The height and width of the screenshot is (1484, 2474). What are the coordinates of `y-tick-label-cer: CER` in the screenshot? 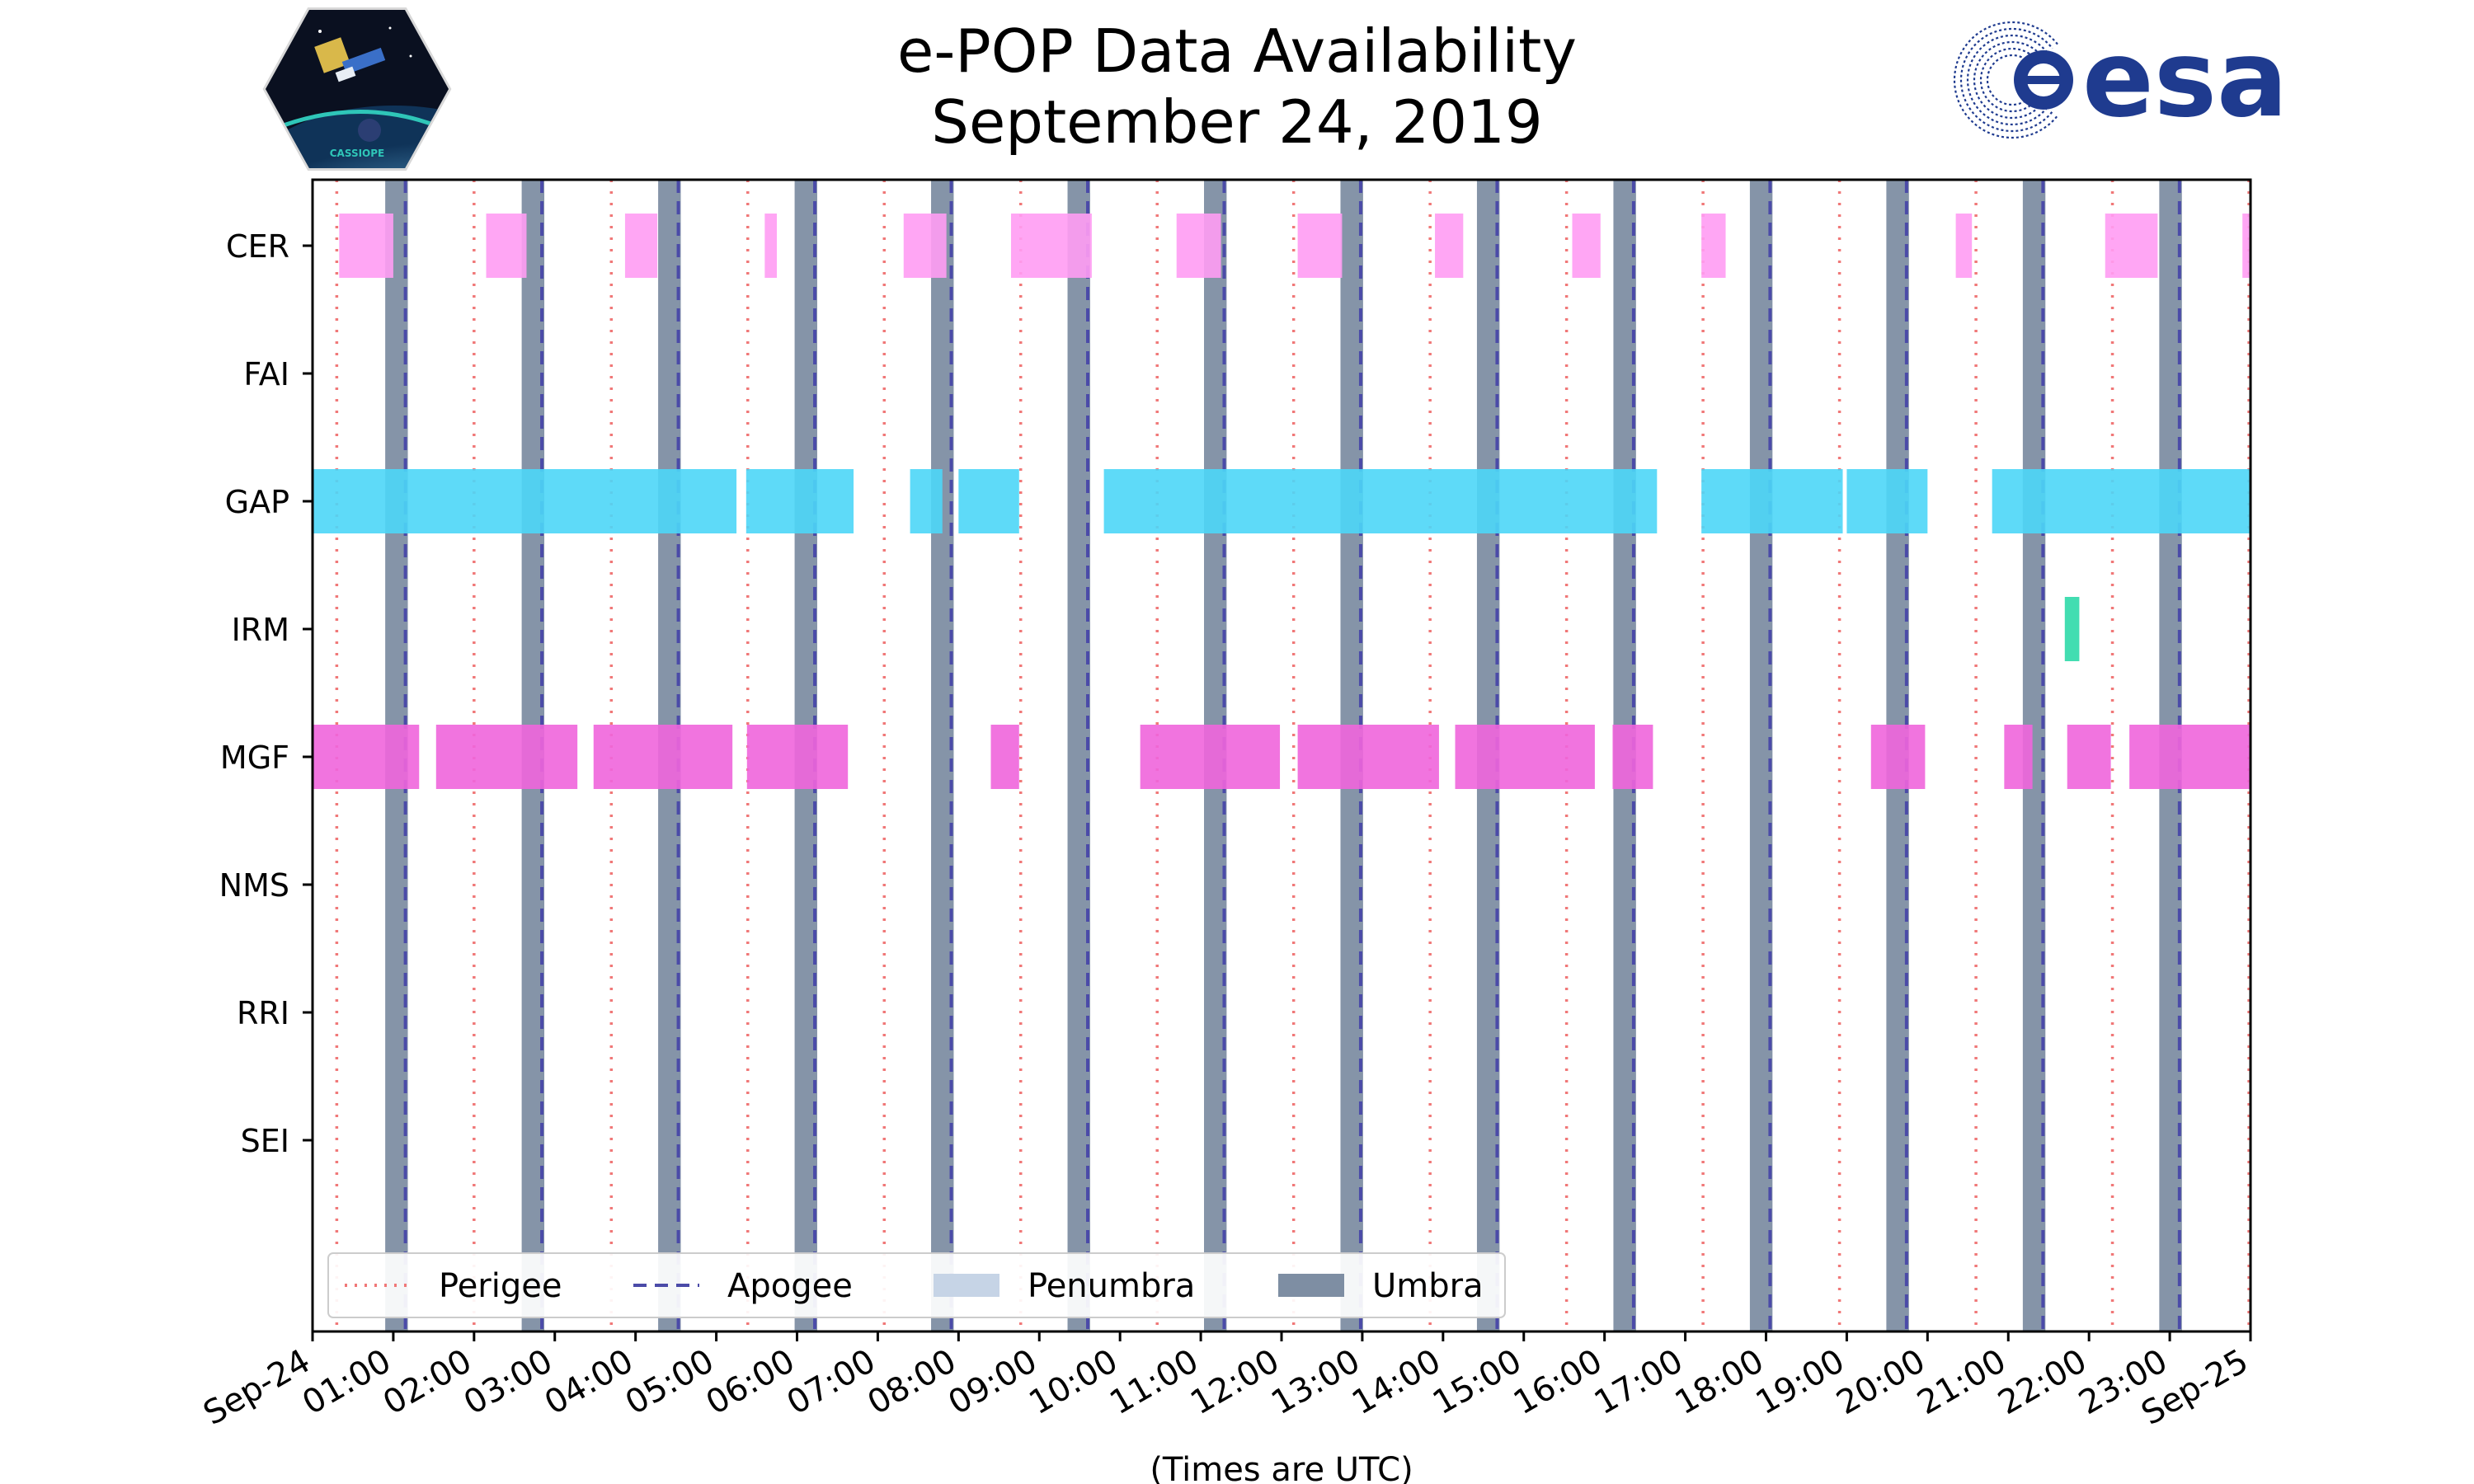 It's located at (257, 246).